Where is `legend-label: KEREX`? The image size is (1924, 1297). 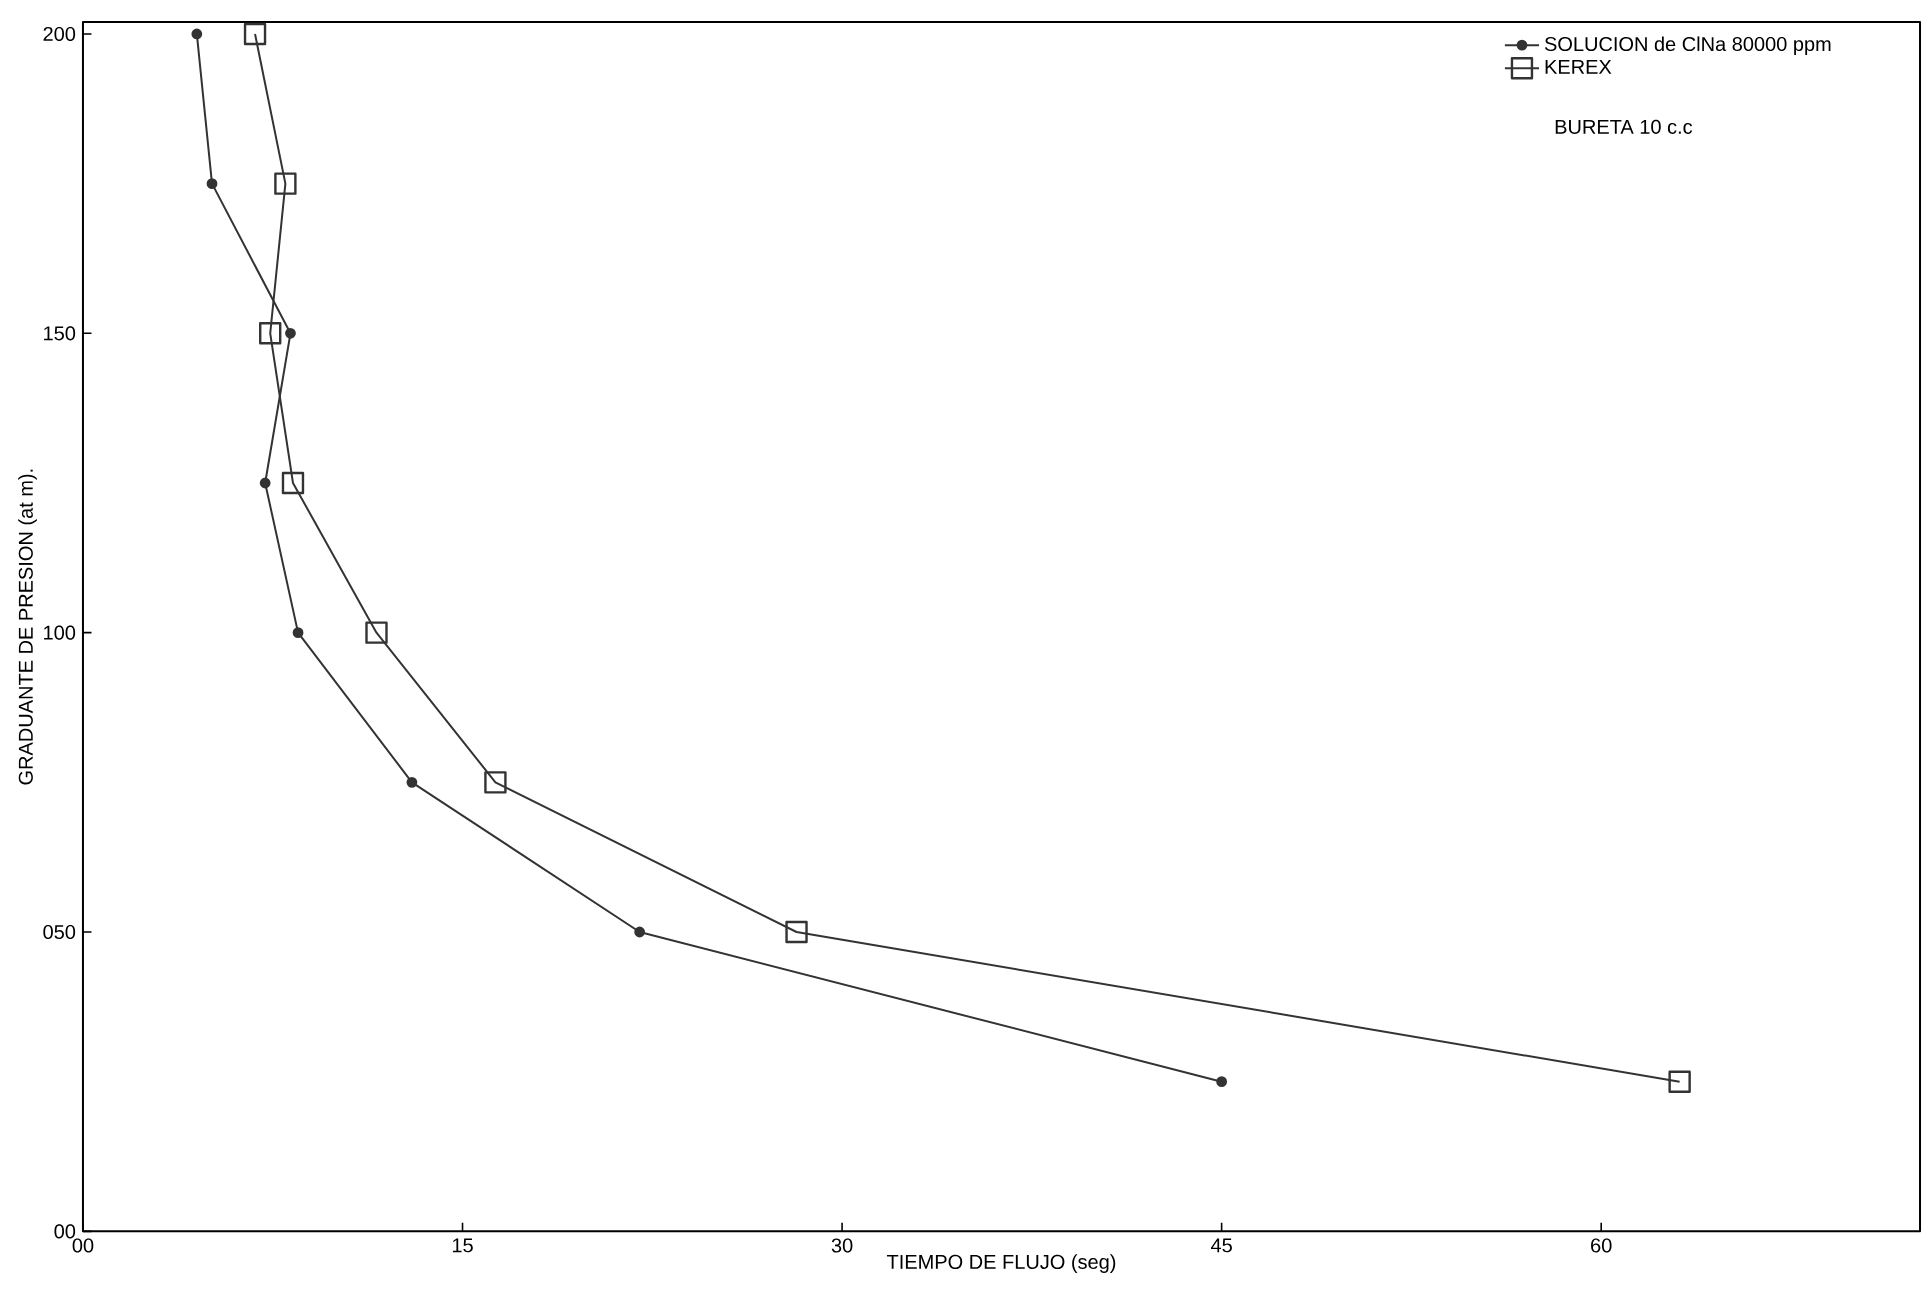 legend-label: KEREX is located at coordinates (1578, 66).